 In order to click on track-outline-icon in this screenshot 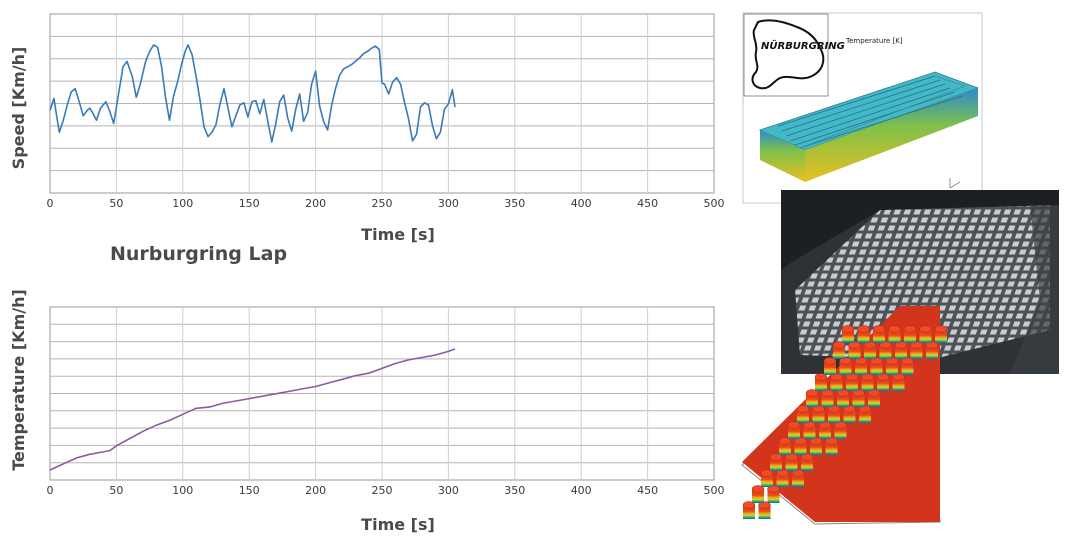, I will do `click(788, 54)`.